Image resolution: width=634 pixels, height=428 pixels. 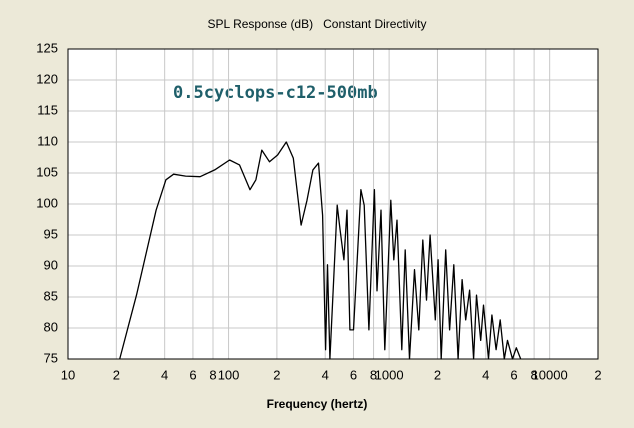 I want to click on x-tick-label: 10, so click(x=68, y=374).